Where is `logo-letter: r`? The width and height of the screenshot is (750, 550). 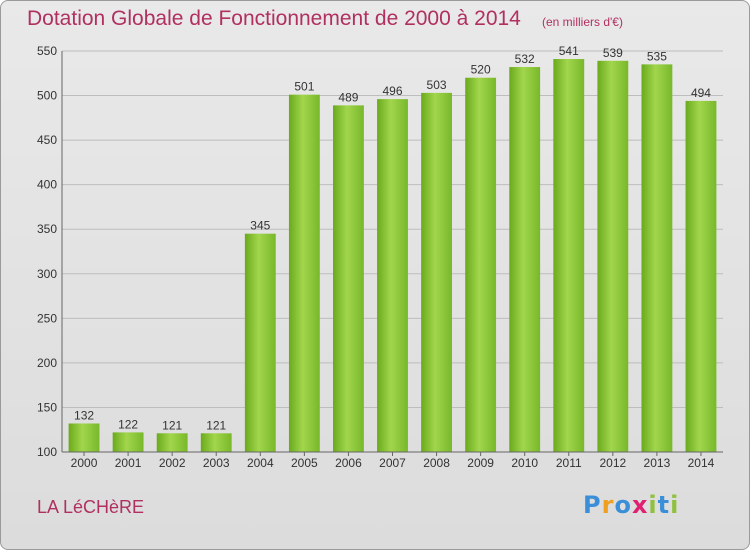
logo-letter: r is located at coordinates (608, 505).